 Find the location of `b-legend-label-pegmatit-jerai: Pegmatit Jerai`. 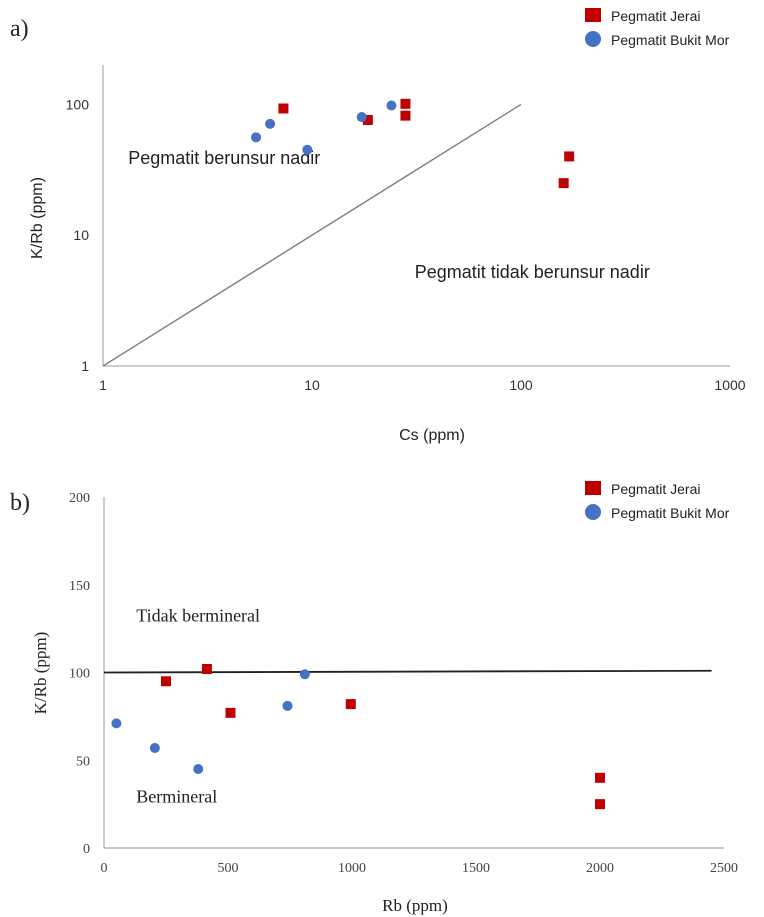

b-legend-label-pegmatit-jerai: Pegmatit Jerai is located at coordinates (655, 489).